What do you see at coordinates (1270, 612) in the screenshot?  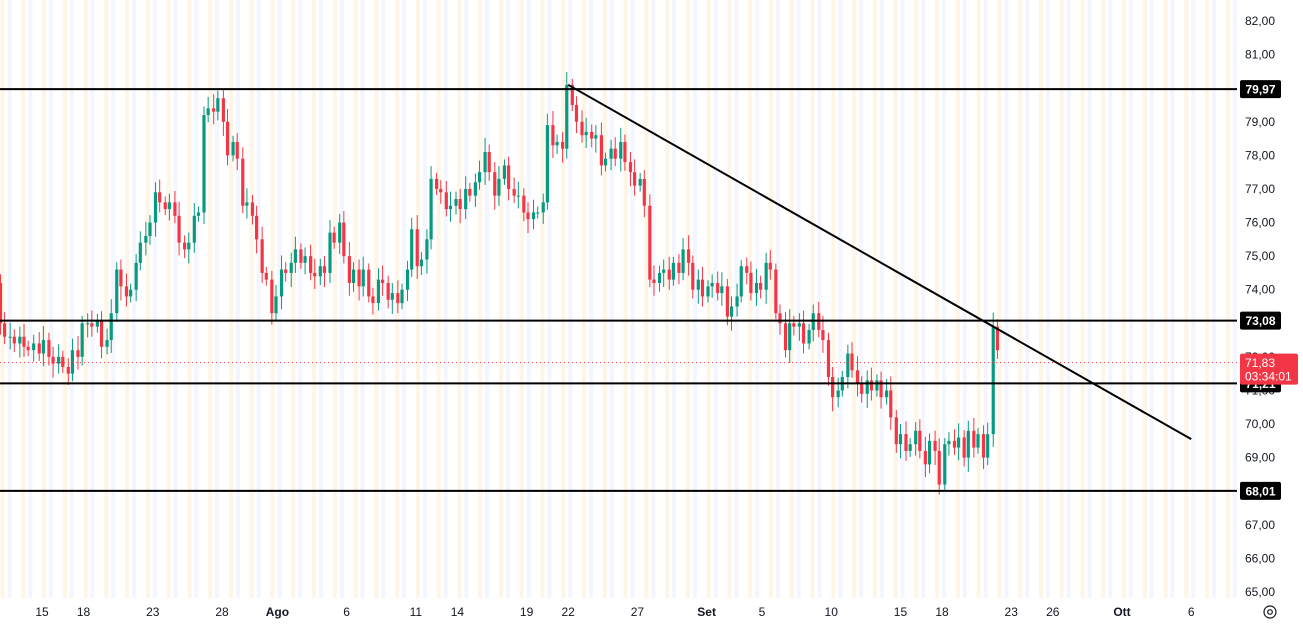 I see `chart-settings-button` at bounding box center [1270, 612].